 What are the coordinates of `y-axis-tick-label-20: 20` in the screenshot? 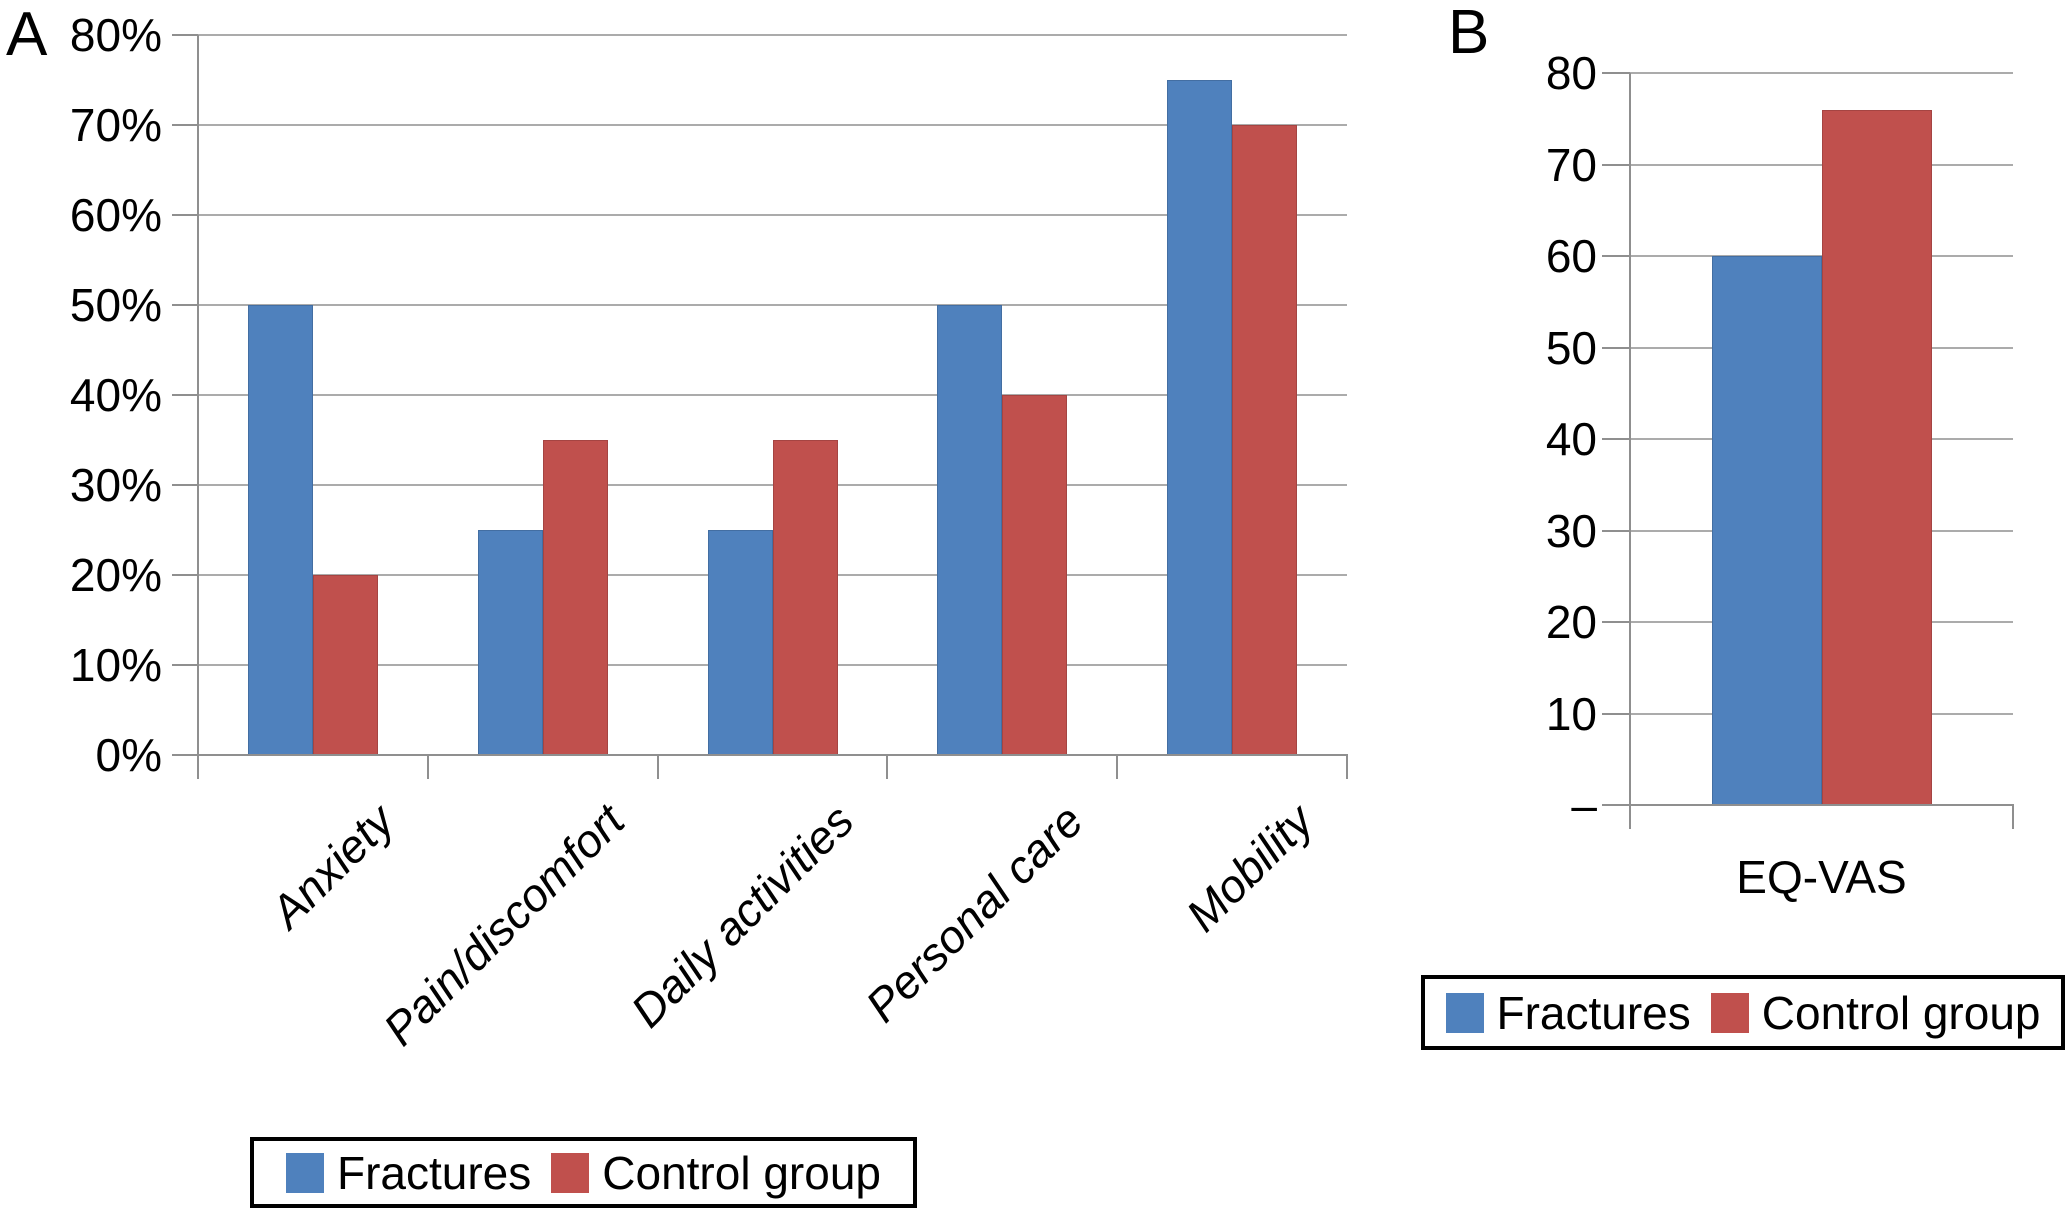 It's located at (1571, 622).